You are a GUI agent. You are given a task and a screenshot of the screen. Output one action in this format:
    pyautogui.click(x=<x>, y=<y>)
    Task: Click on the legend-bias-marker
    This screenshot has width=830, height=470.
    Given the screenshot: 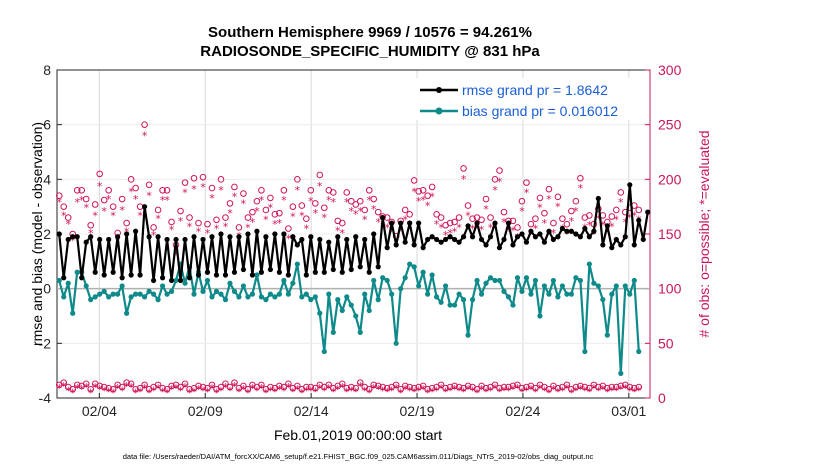 What is the action you would take?
    pyautogui.click(x=439, y=111)
    